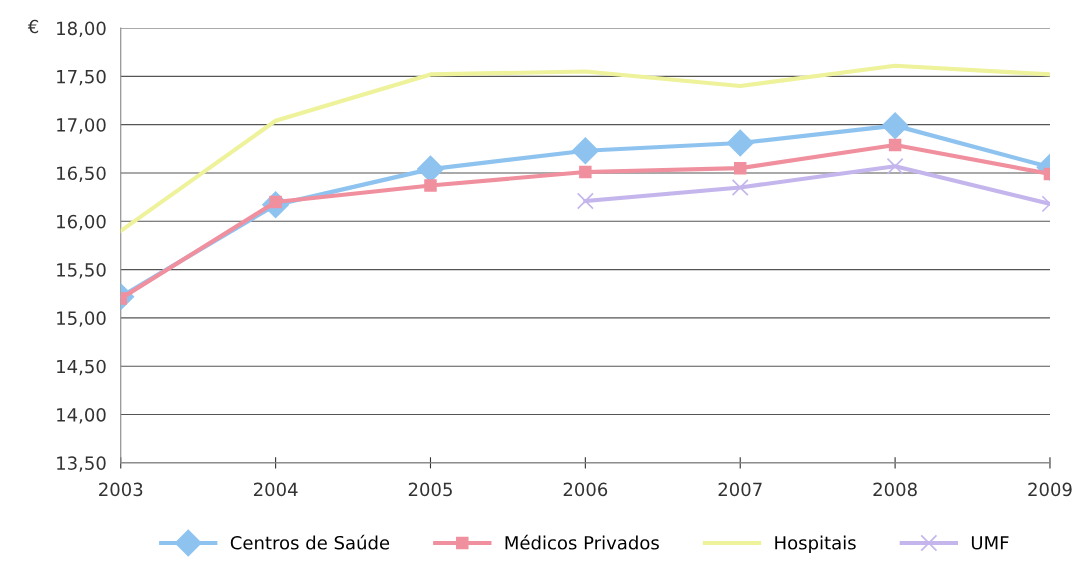  Describe the element at coordinates (81, 367) in the screenshot. I see `y-tick-label: 14,50` at that location.